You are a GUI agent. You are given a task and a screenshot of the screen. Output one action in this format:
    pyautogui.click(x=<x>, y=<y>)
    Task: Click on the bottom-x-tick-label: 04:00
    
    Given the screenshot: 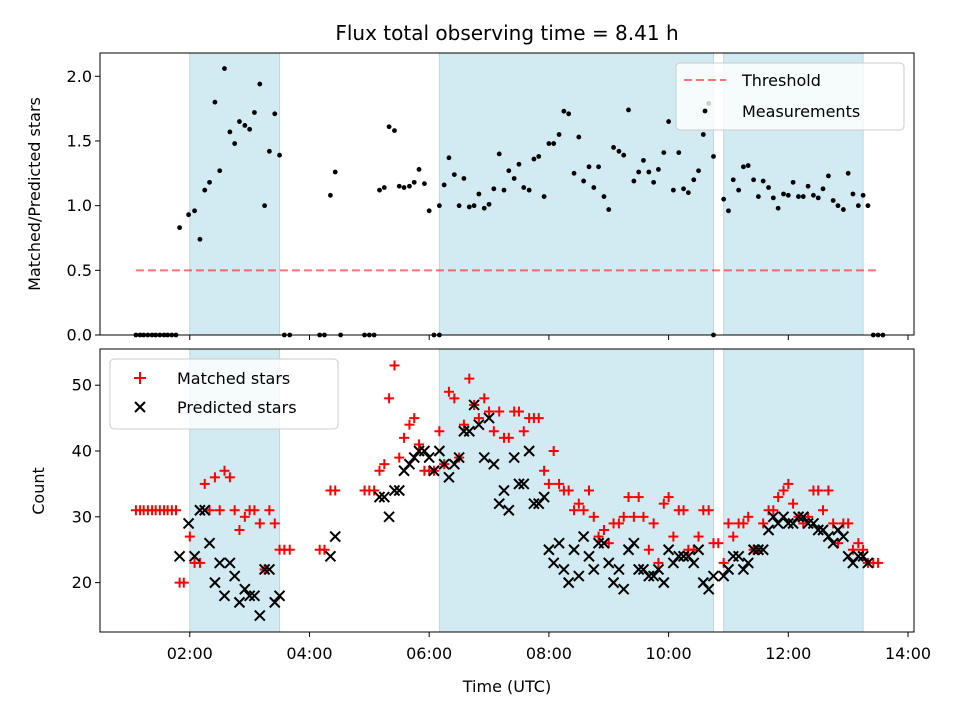 What is the action you would take?
    pyautogui.click(x=309, y=653)
    